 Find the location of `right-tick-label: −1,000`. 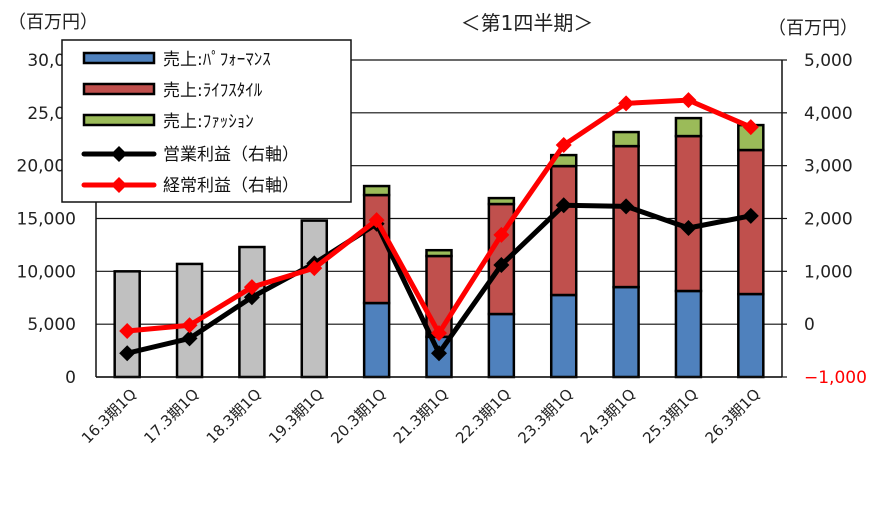

right-tick-label: −1,000 is located at coordinates (835, 378).